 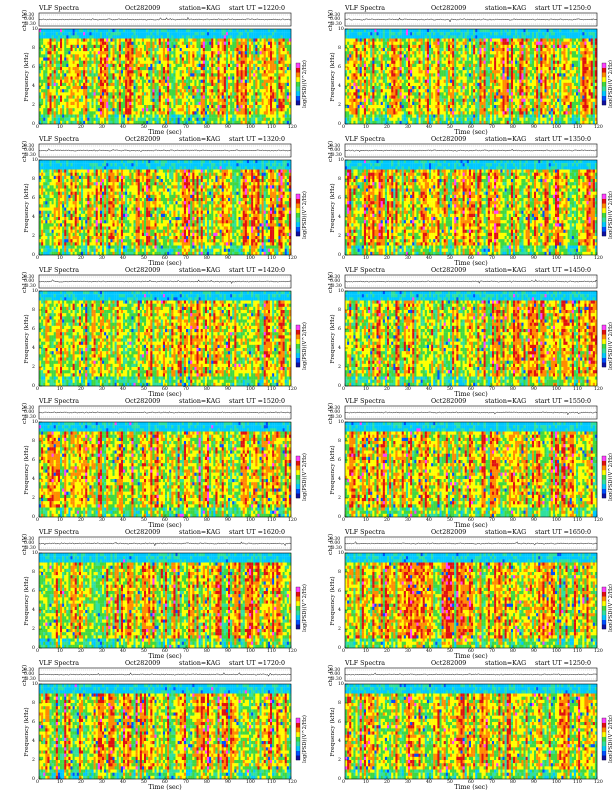 What do you see at coordinates (207, 127) in the screenshot?
I see `time-tick-label: 80` at bounding box center [207, 127].